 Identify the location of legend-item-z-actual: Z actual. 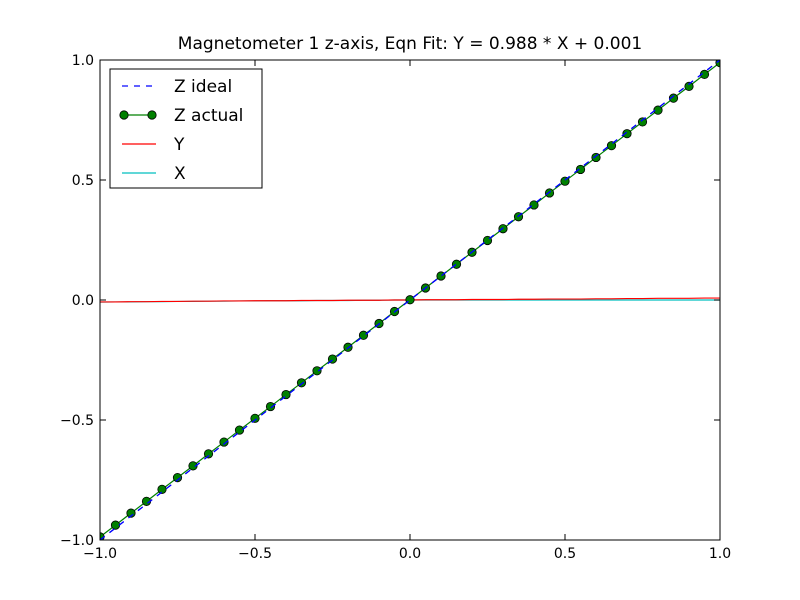
(181, 116).